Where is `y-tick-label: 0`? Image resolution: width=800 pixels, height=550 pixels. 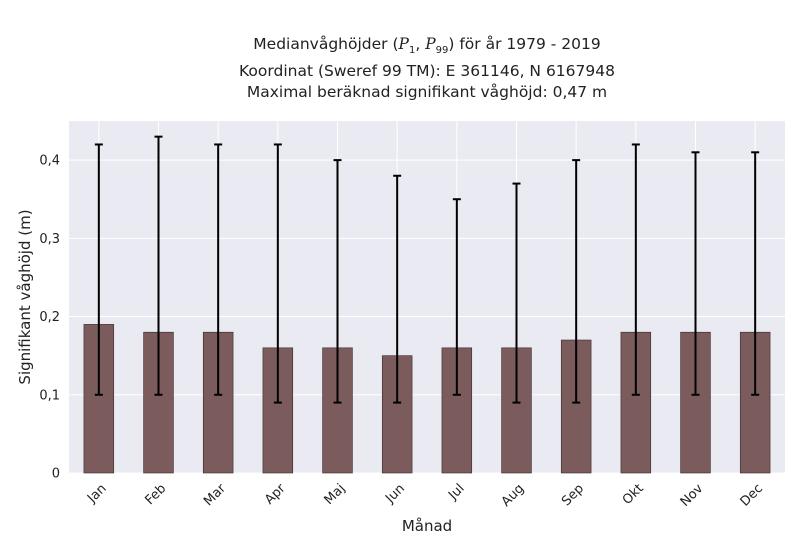 y-tick-label: 0 is located at coordinates (56, 474).